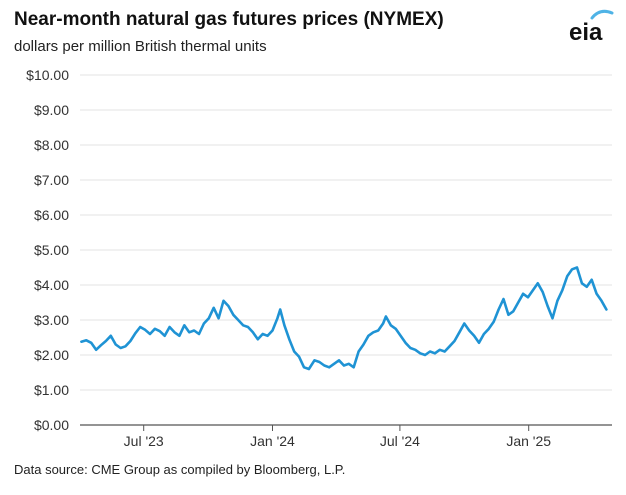 Image resolution: width=626 pixels, height=495 pixels. I want to click on x-tick-label: Jan '25, so click(528, 441).